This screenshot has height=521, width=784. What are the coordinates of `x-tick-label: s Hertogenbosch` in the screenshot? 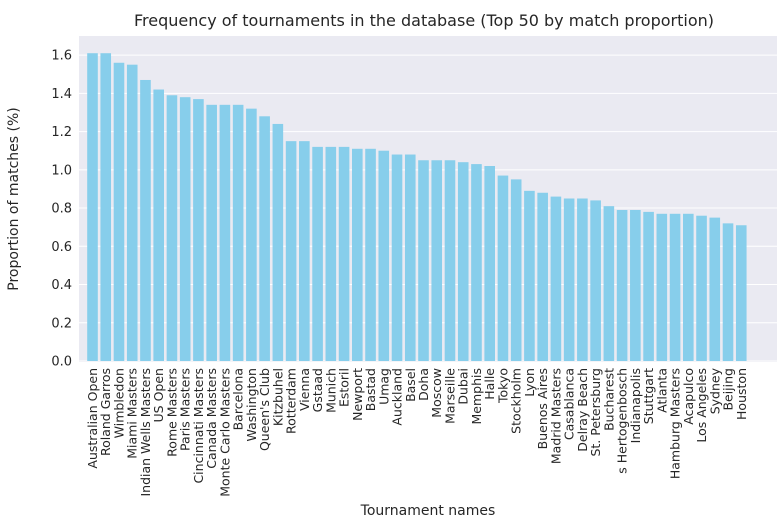 It's located at (622, 421).